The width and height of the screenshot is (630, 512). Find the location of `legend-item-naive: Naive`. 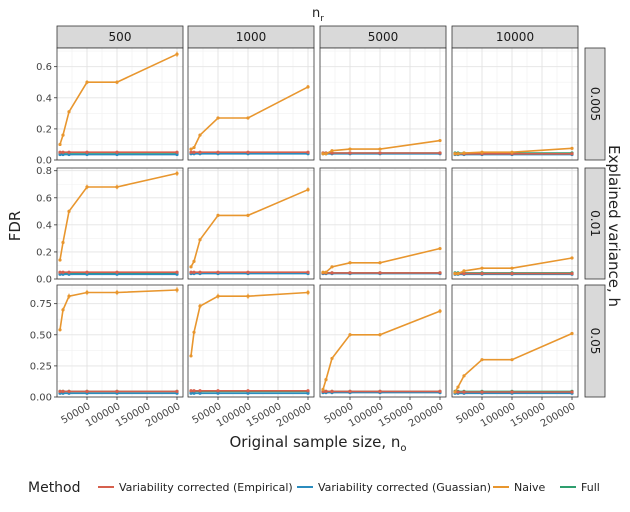

legend-item-naive: Naive is located at coordinates (519, 487).